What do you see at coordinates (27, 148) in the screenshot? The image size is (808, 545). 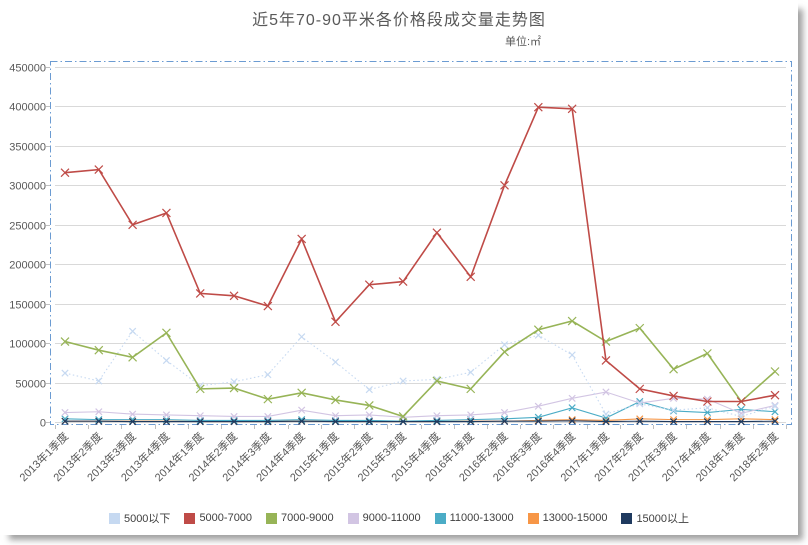 I see `svg-text: 350000` at bounding box center [27, 148].